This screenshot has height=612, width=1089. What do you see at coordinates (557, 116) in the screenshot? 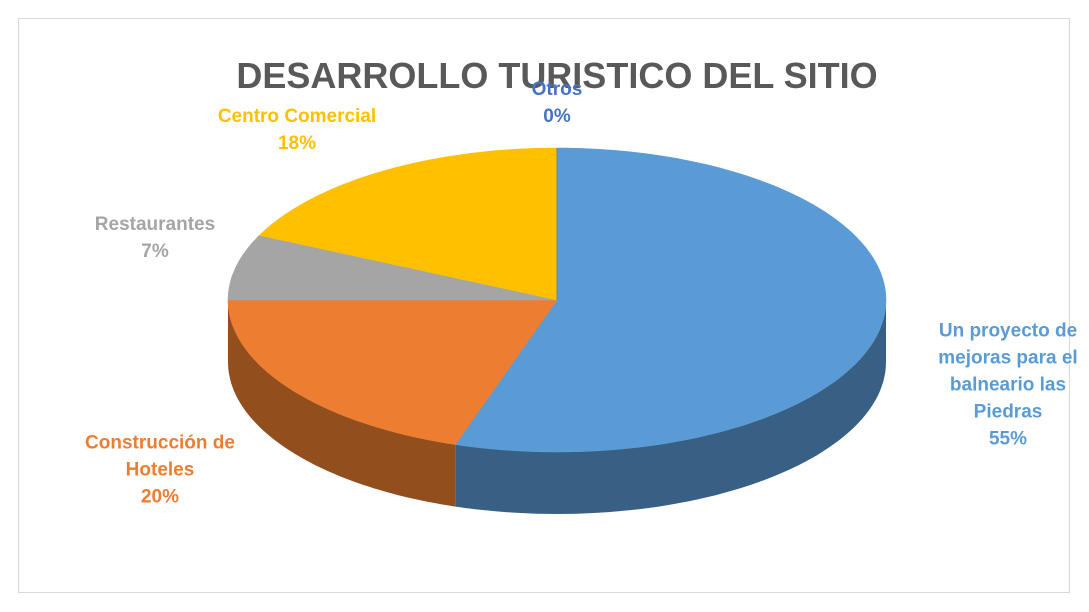
I see `label-value: 0%` at bounding box center [557, 116].